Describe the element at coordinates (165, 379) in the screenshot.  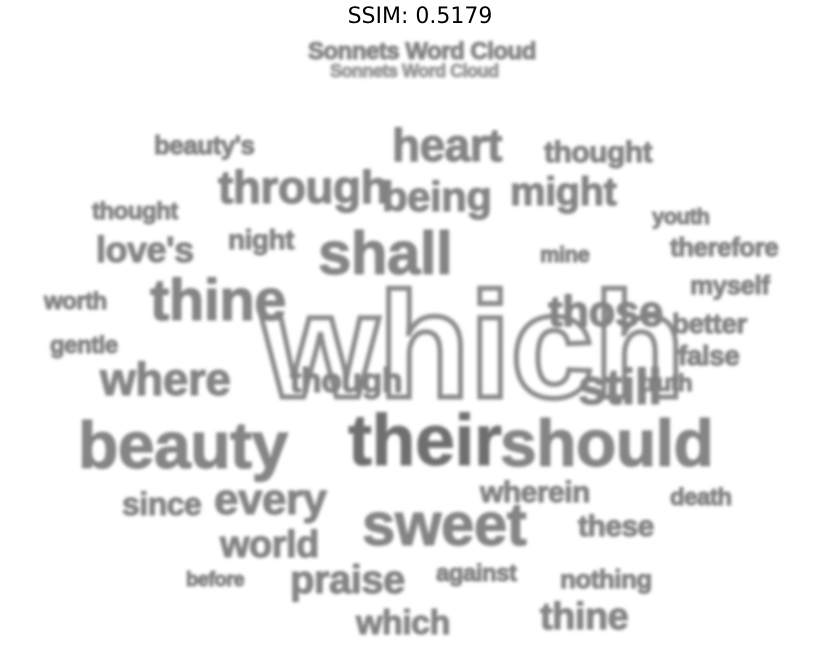
I see `cloud-word: where` at that location.